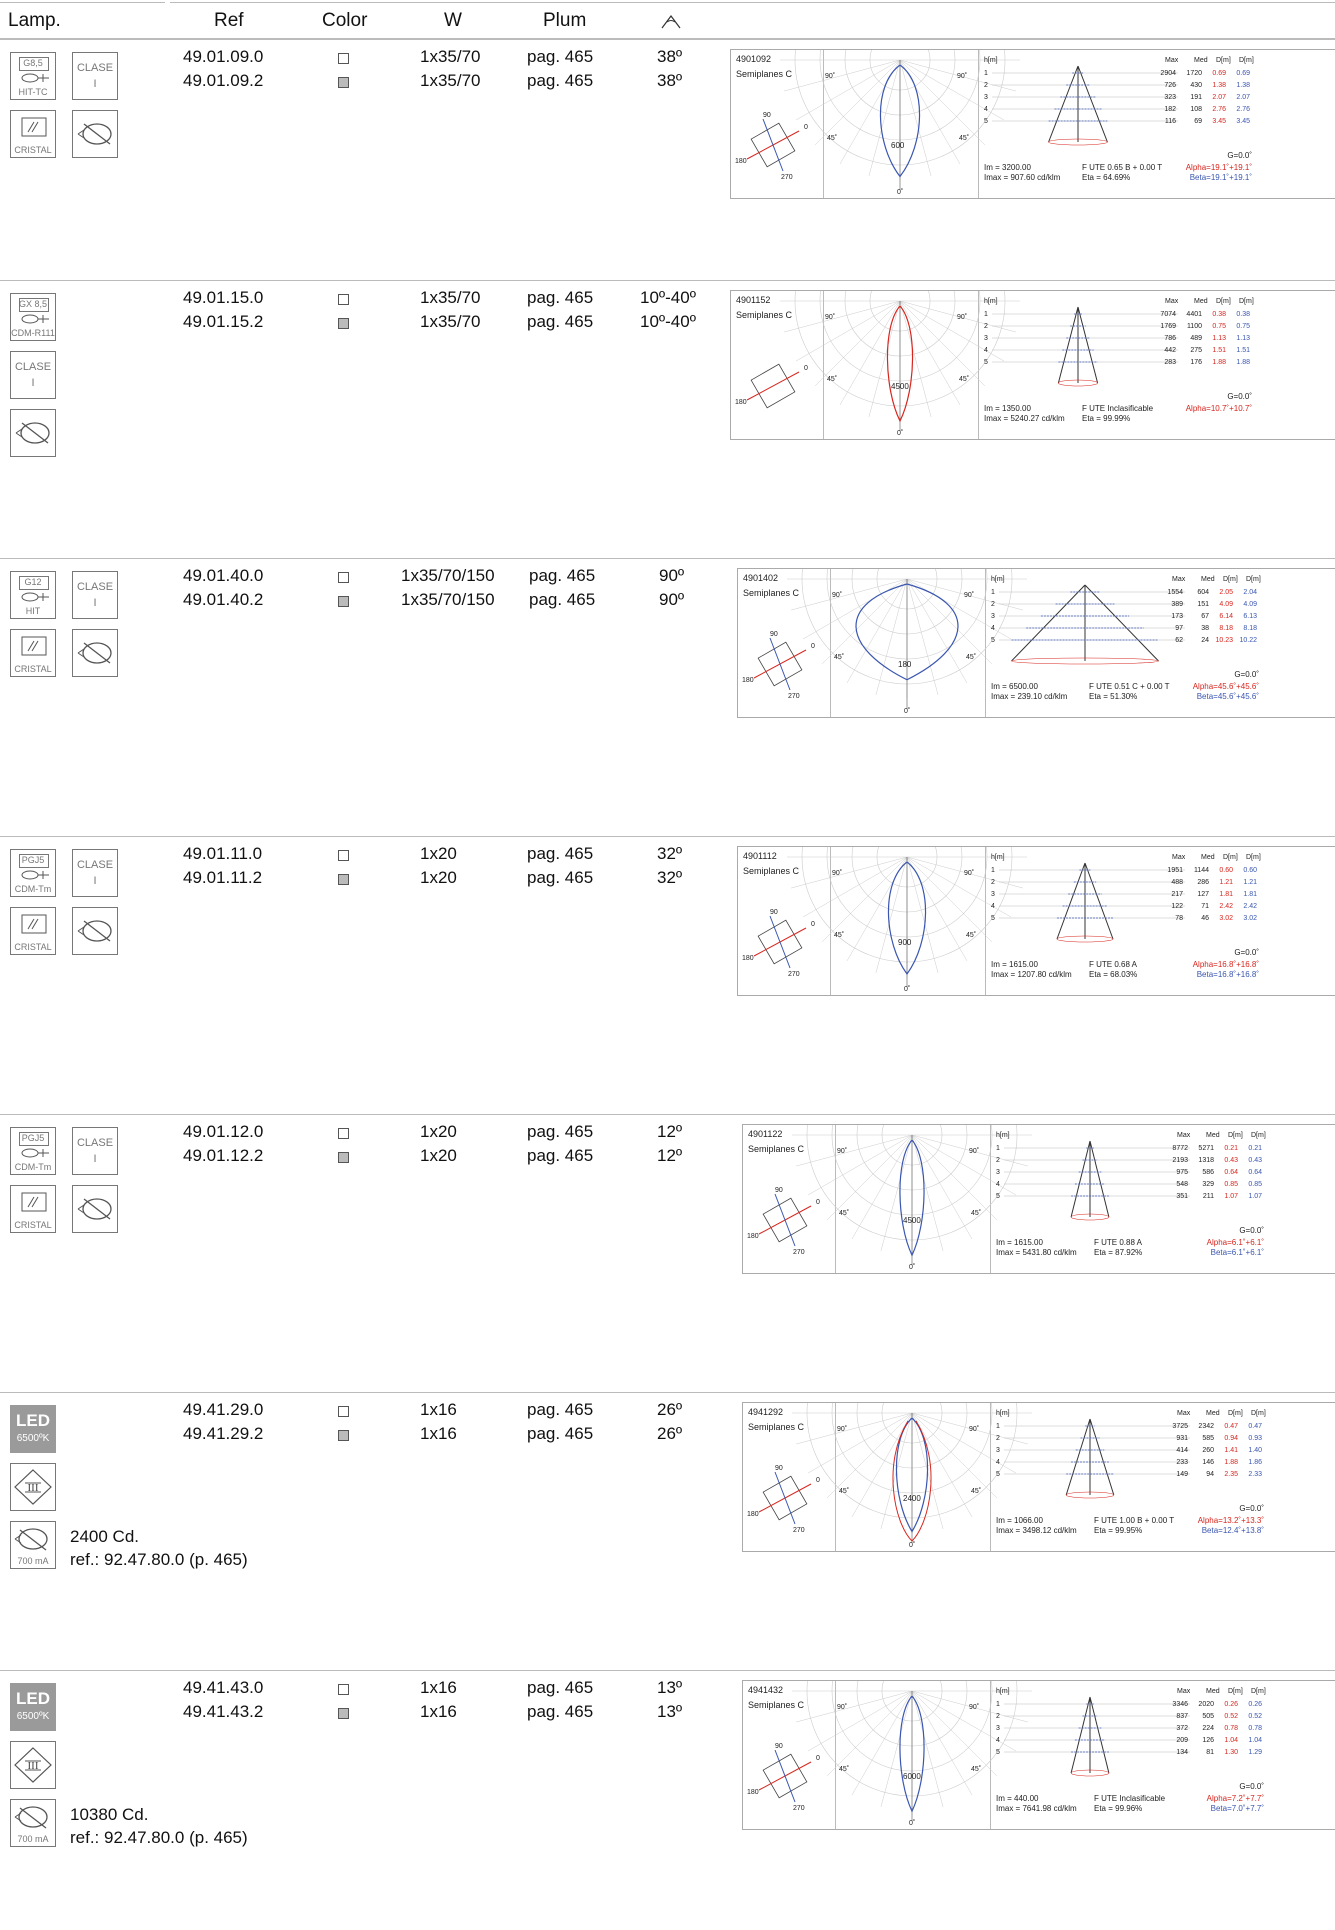 The width and height of the screenshot is (1335, 1930). What do you see at coordinates (753, 300) in the screenshot?
I see `diagram-id: 4901152` at bounding box center [753, 300].